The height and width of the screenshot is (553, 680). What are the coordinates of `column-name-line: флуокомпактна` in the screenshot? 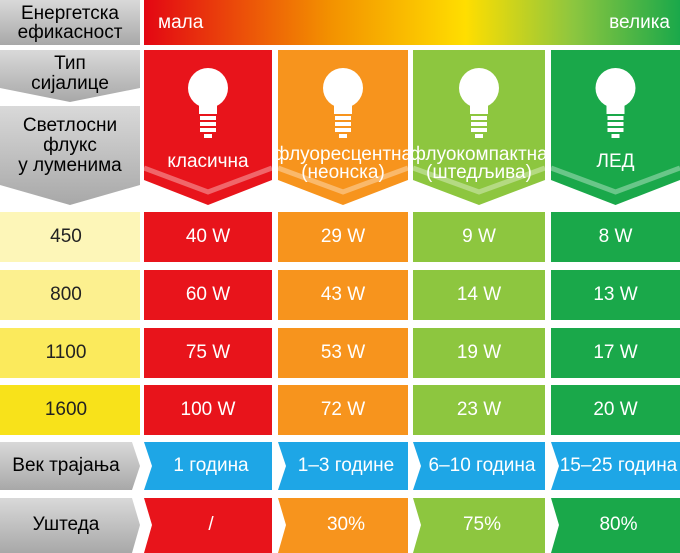 It's located at (479, 154).